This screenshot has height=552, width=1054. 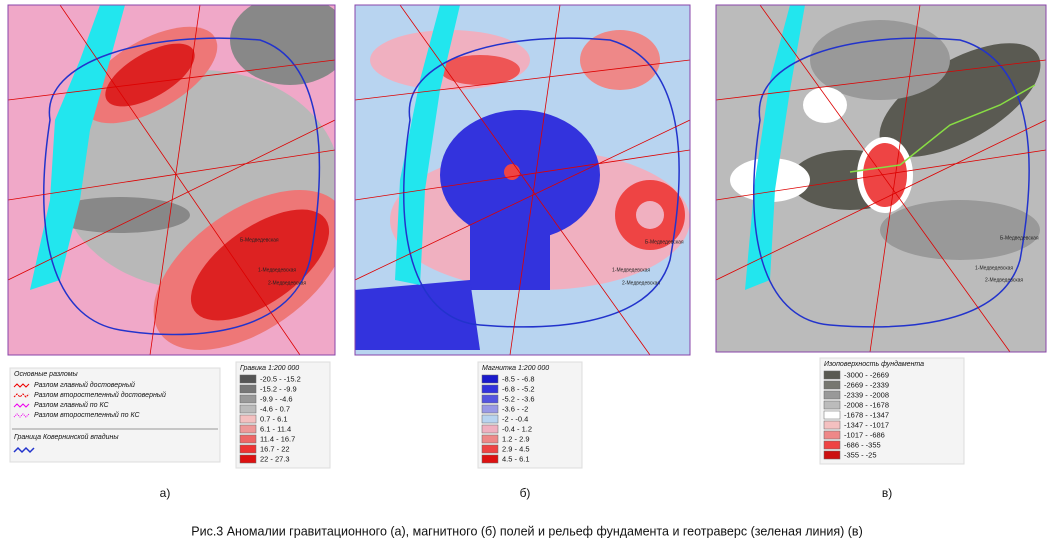 What do you see at coordinates (525, 493) in the screenshot?
I see `panel-label: б)` at bounding box center [525, 493].